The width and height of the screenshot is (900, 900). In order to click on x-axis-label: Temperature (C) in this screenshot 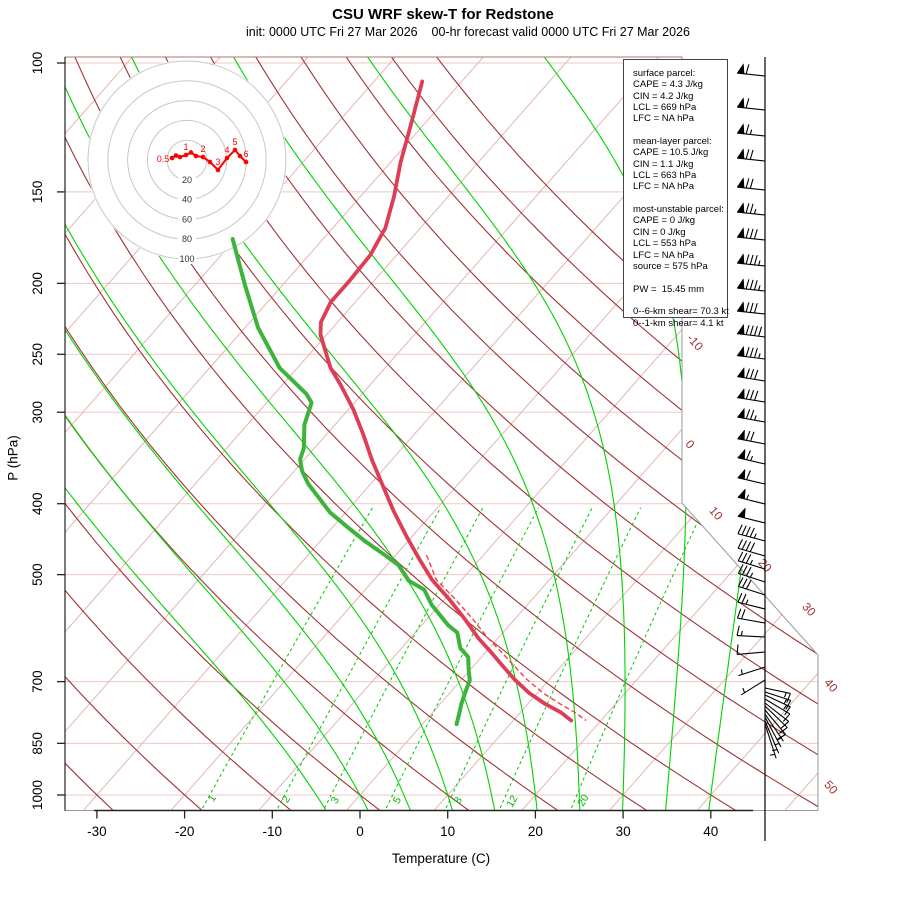, I will do `click(441, 858)`.